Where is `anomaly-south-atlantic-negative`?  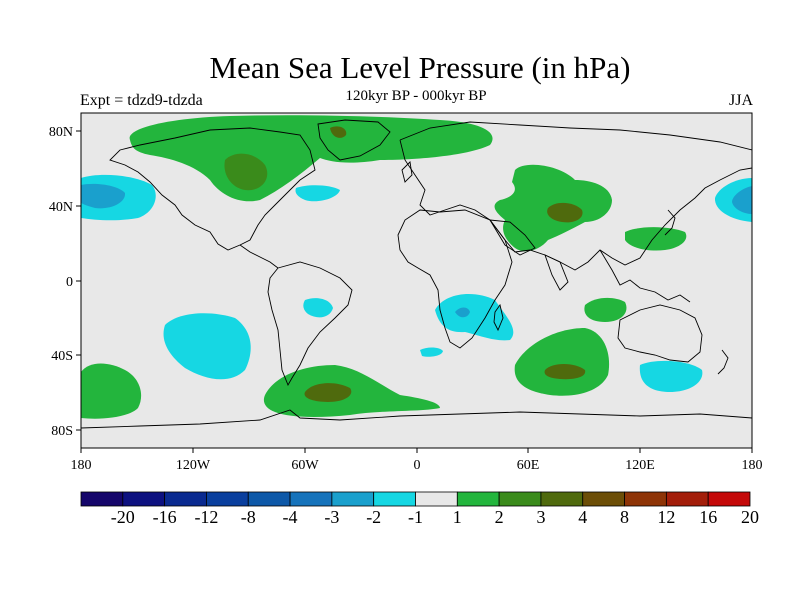
anomaly-south-atlantic-negative is located at coordinates (431, 352).